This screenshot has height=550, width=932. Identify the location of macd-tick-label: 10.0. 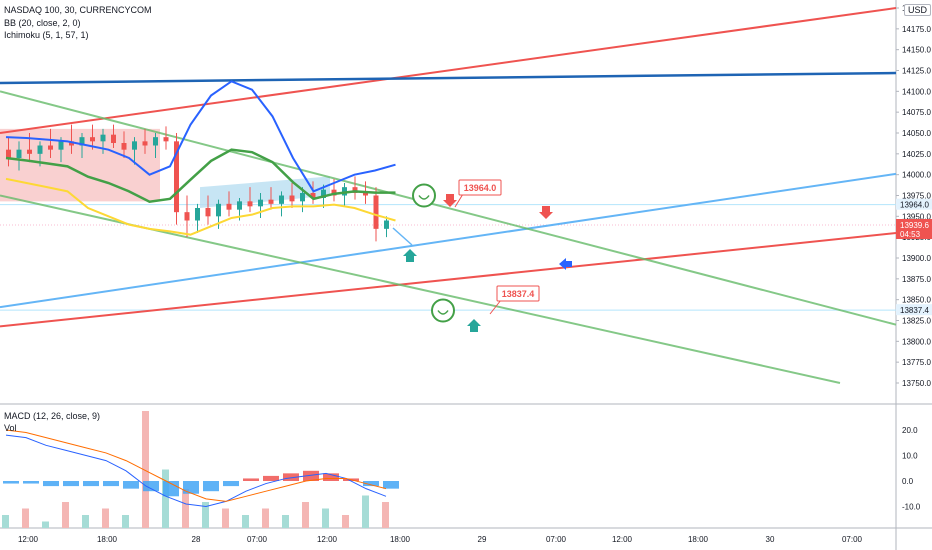
(910, 456).